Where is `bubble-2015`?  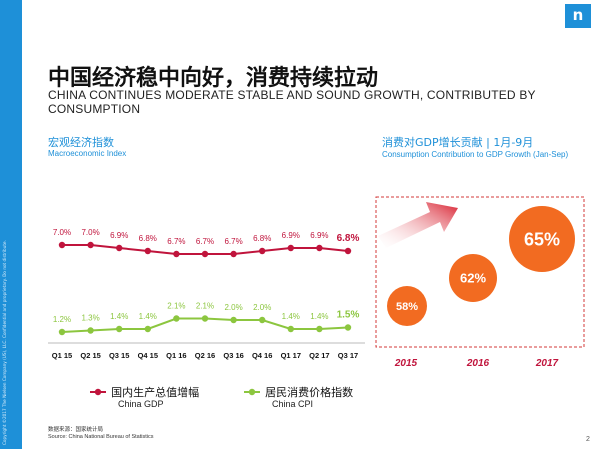
bubble-2015 is located at coordinates (407, 306).